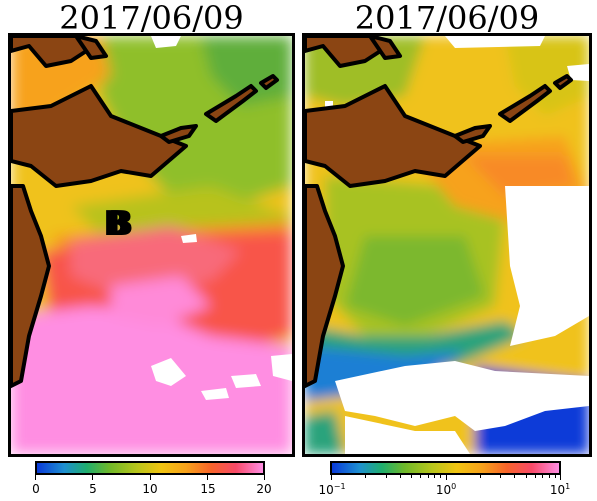 This screenshot has height=501, width=597. What do you see at coordinates (36, 489) in the screenshot?
I see `left-colorbar-tick-label: 0` at bounding box center [36, 489].